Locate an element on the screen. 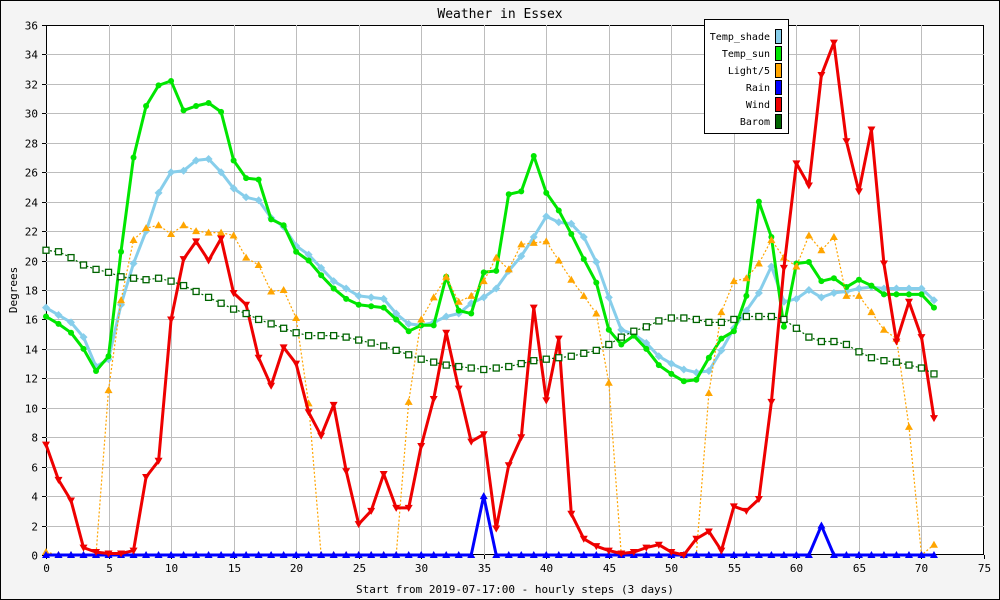 The height and width of the screenshot is (600, 1000). y-tick-label: 24 is located at coordinates (32, 203).